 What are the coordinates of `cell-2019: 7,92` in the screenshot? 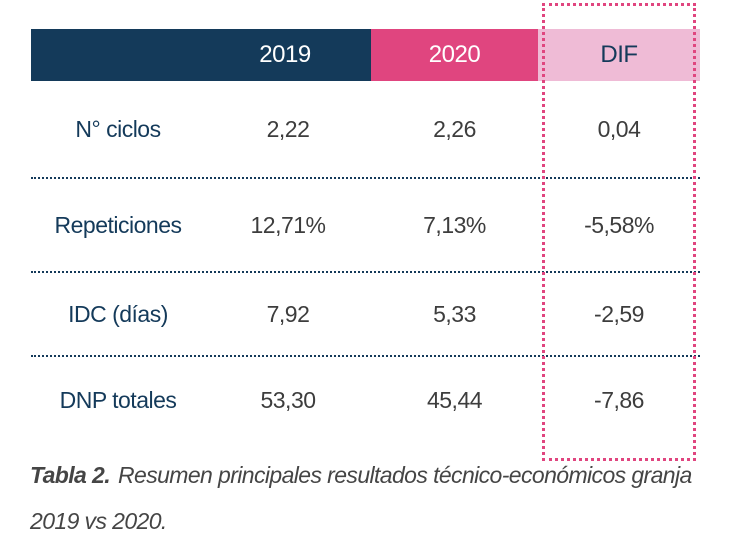 It's located at (288, 313).